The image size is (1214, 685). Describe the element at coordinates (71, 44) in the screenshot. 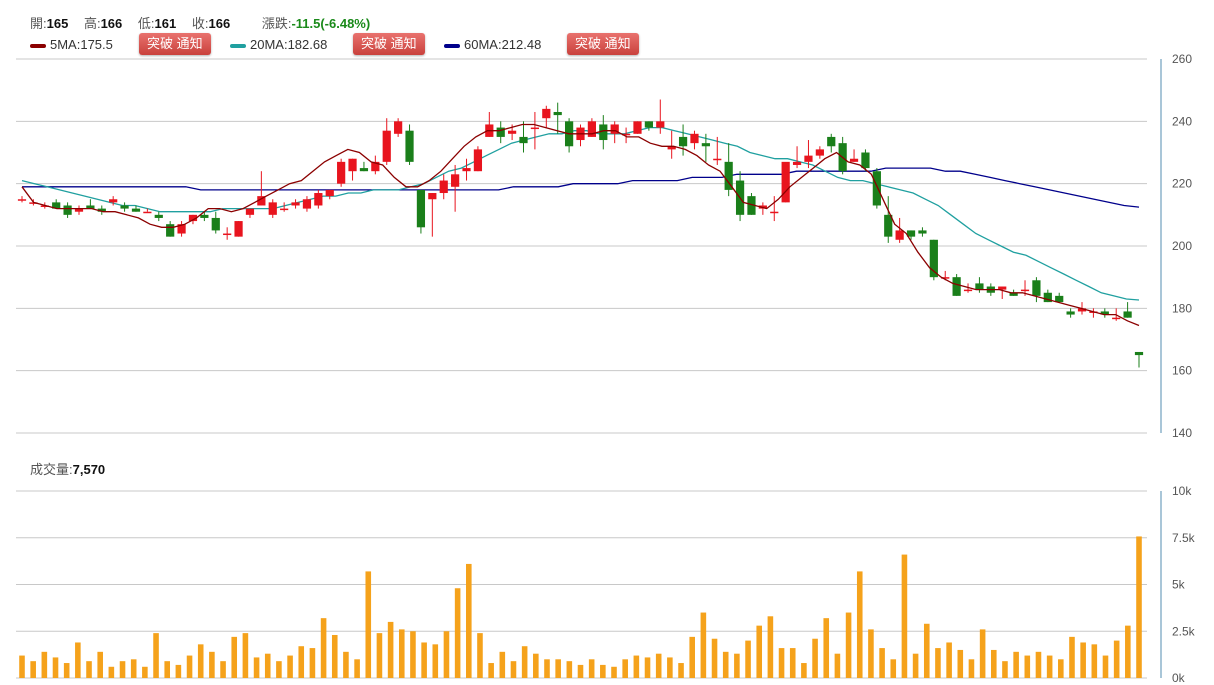

I see `ma5-legend: 5MA:175.5` at that location.